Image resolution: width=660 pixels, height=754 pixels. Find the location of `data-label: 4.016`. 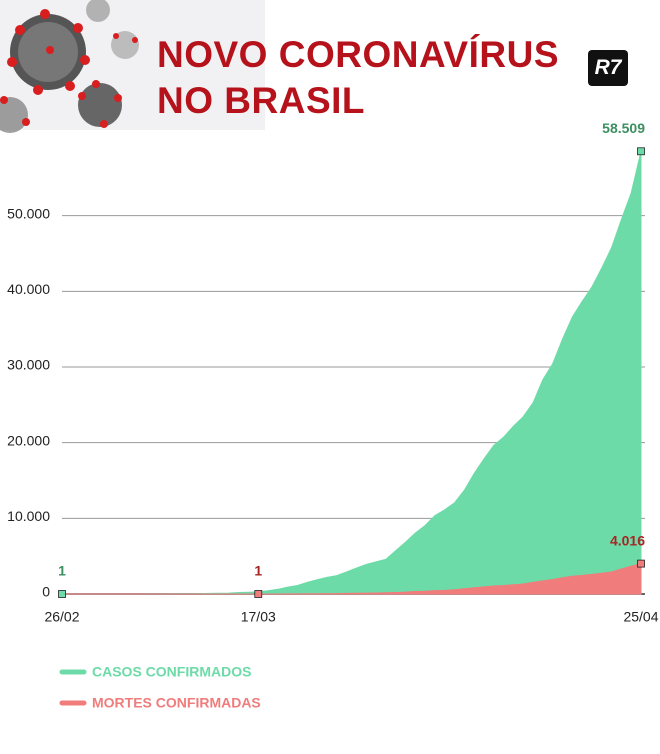

data-label: 4.016 is located at coordinates (627, 540).